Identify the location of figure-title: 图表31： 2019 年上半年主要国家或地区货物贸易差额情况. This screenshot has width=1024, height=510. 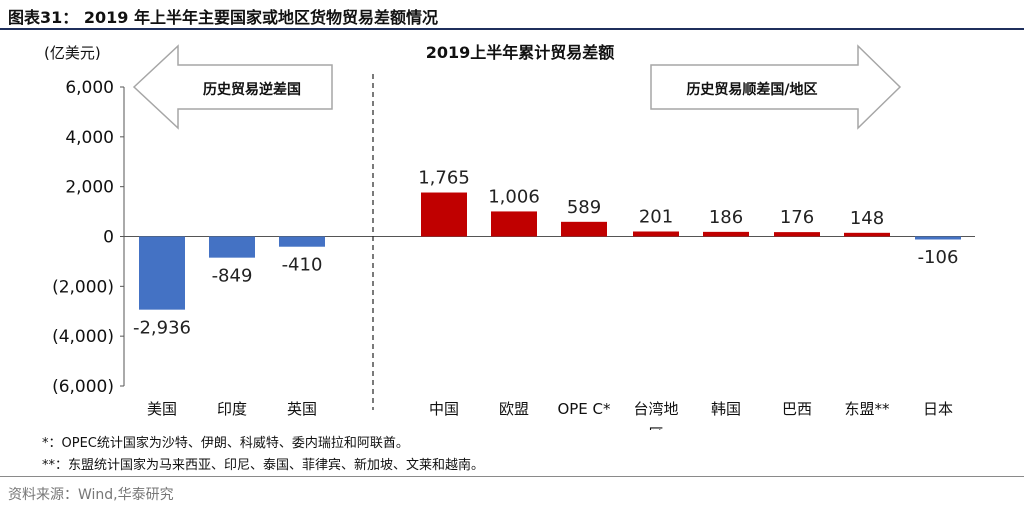
(223, 17).